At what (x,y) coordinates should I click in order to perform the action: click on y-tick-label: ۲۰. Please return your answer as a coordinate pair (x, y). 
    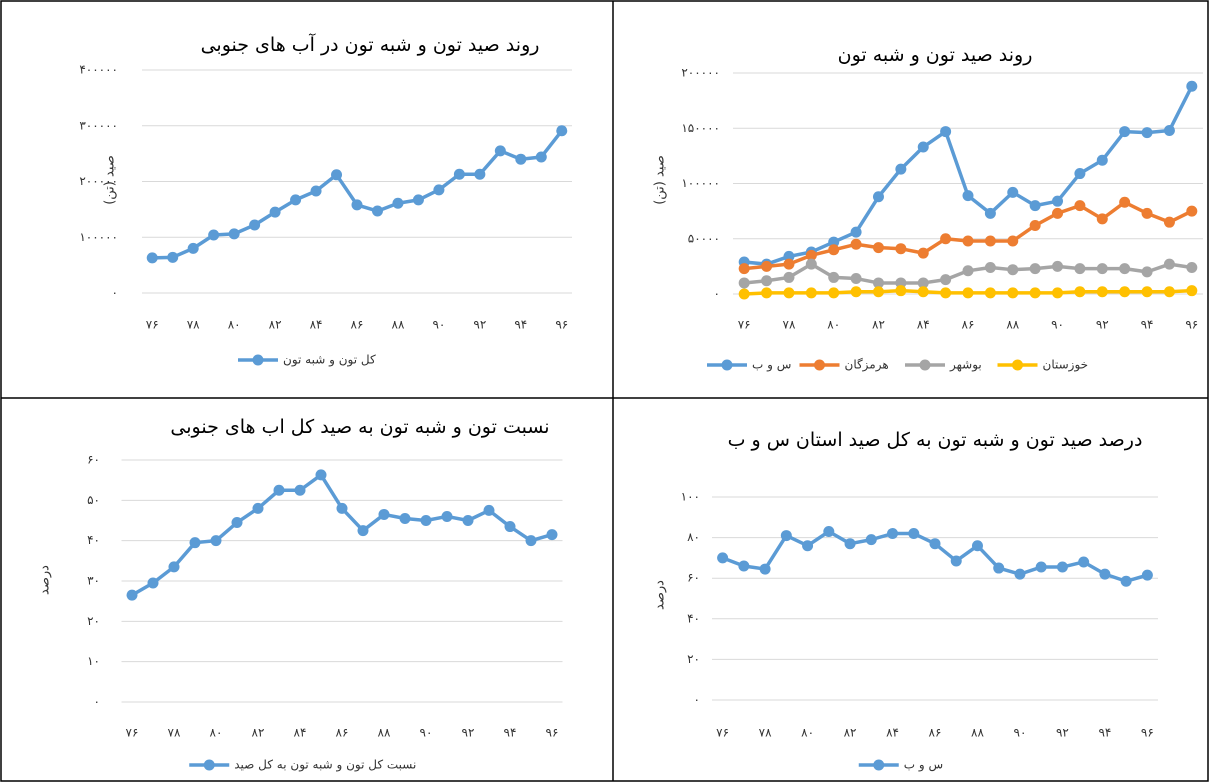
    Looking at the image, I should click on (693, 659).